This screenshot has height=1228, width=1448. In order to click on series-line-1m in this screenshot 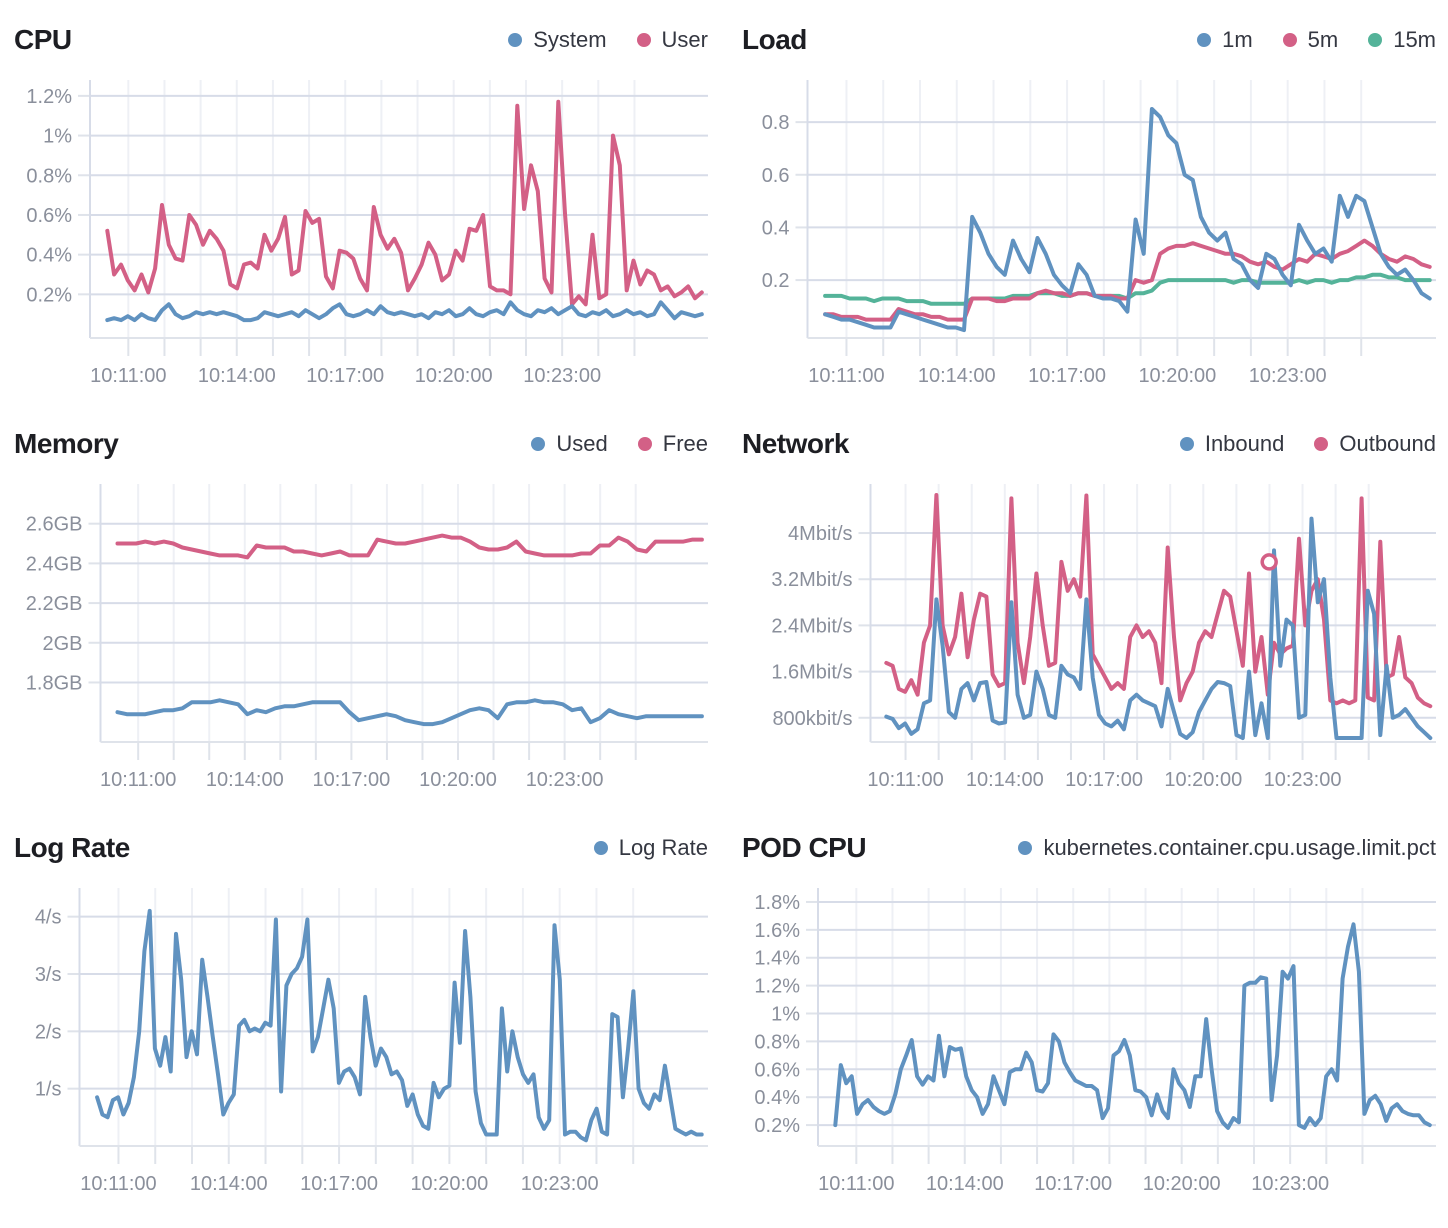, I will do `click(1127, 220)`.